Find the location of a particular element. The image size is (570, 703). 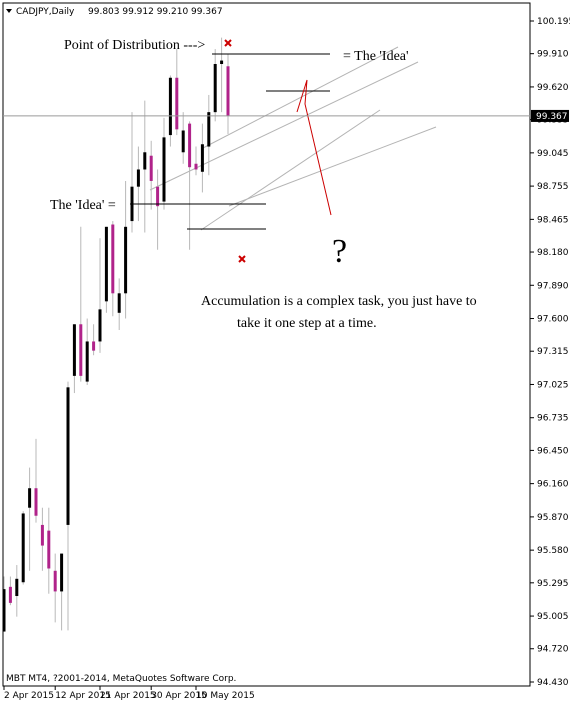

forecast-path is located at coordinates (314, 147).